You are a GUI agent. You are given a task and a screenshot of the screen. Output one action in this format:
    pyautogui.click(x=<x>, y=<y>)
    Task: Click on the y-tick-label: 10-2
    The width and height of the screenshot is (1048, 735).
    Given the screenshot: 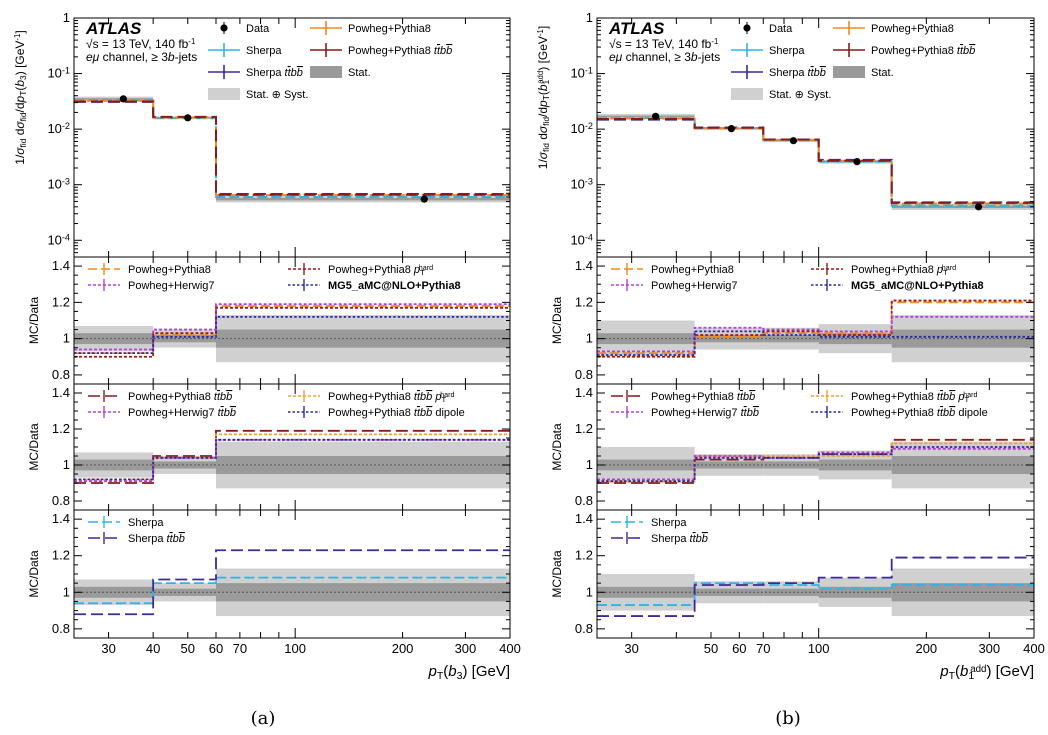 What is the action you would take?
    pyautogui.click(x=58, y=128)
    